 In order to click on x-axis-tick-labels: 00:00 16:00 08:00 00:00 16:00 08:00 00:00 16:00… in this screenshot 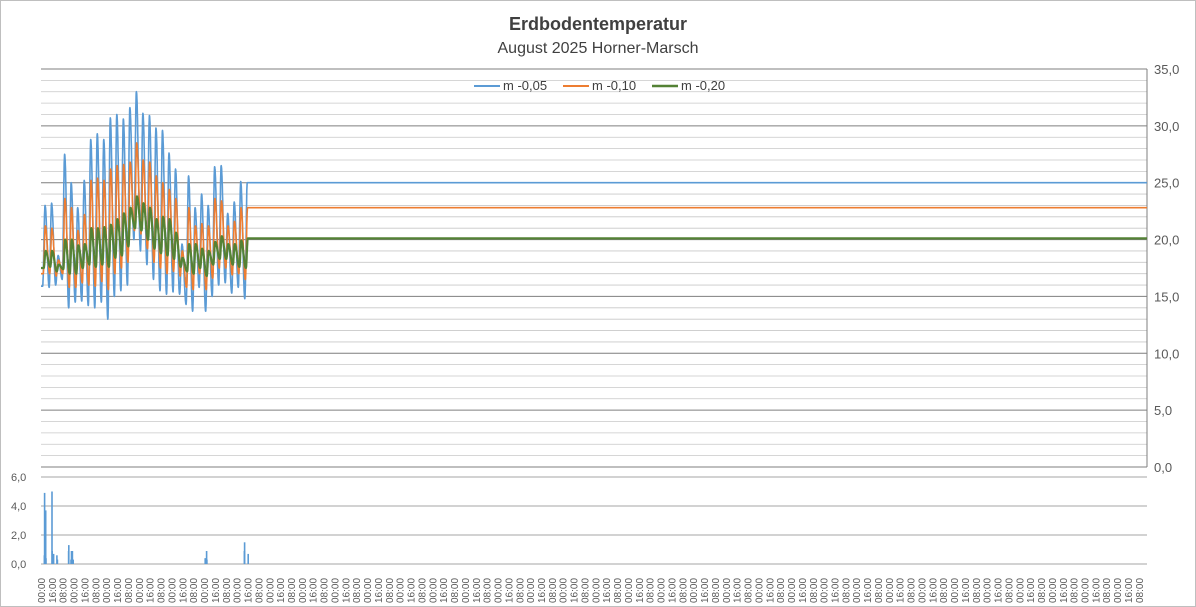, I will do `click(591, 590)`.